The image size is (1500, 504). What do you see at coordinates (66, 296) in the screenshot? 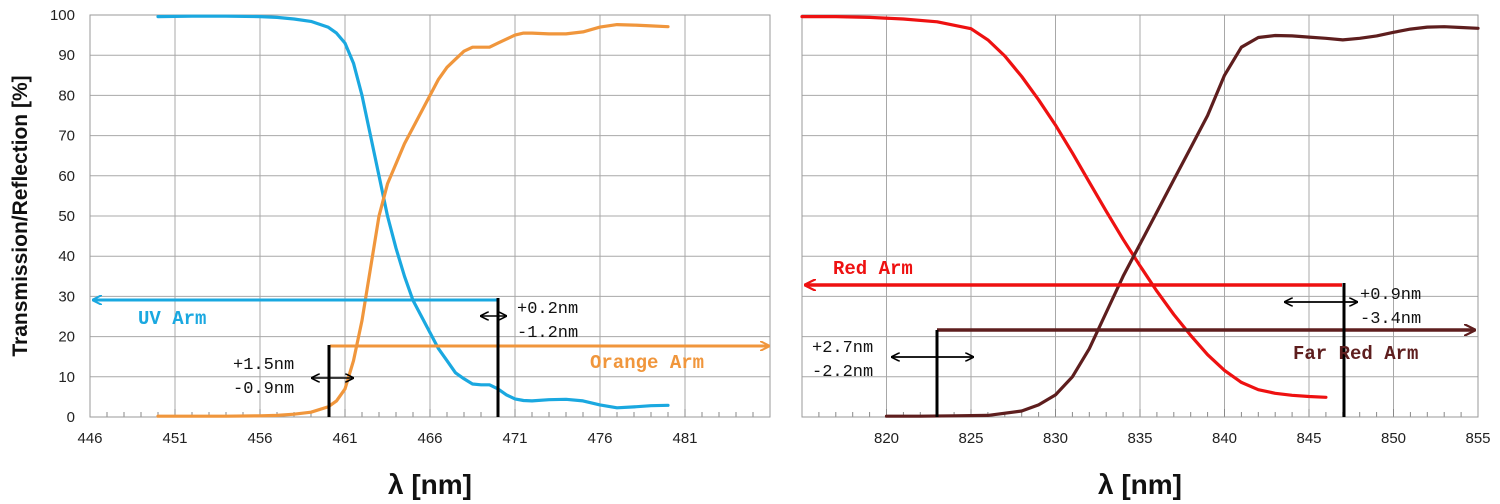
I see `left-y-tick-label: 30` at bounding box center [66, 296].